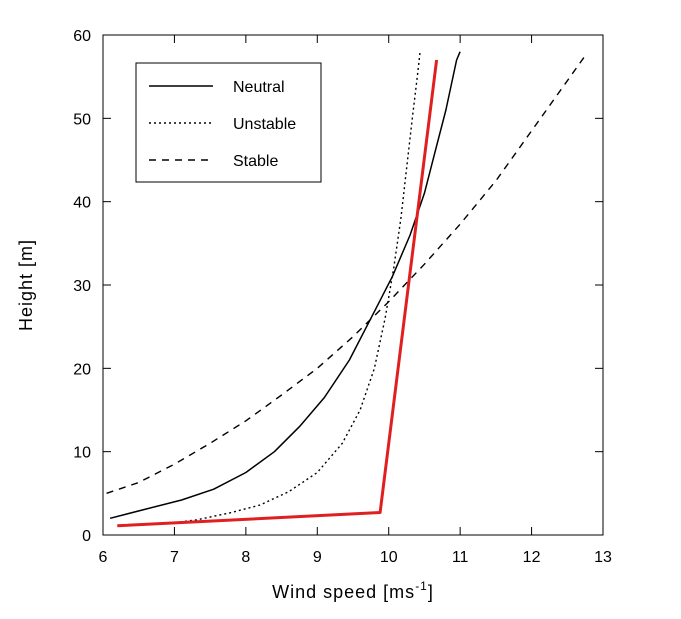 The image size is (681, 619). I want to click on y-axis-label: Height [m], so click(26, 285).